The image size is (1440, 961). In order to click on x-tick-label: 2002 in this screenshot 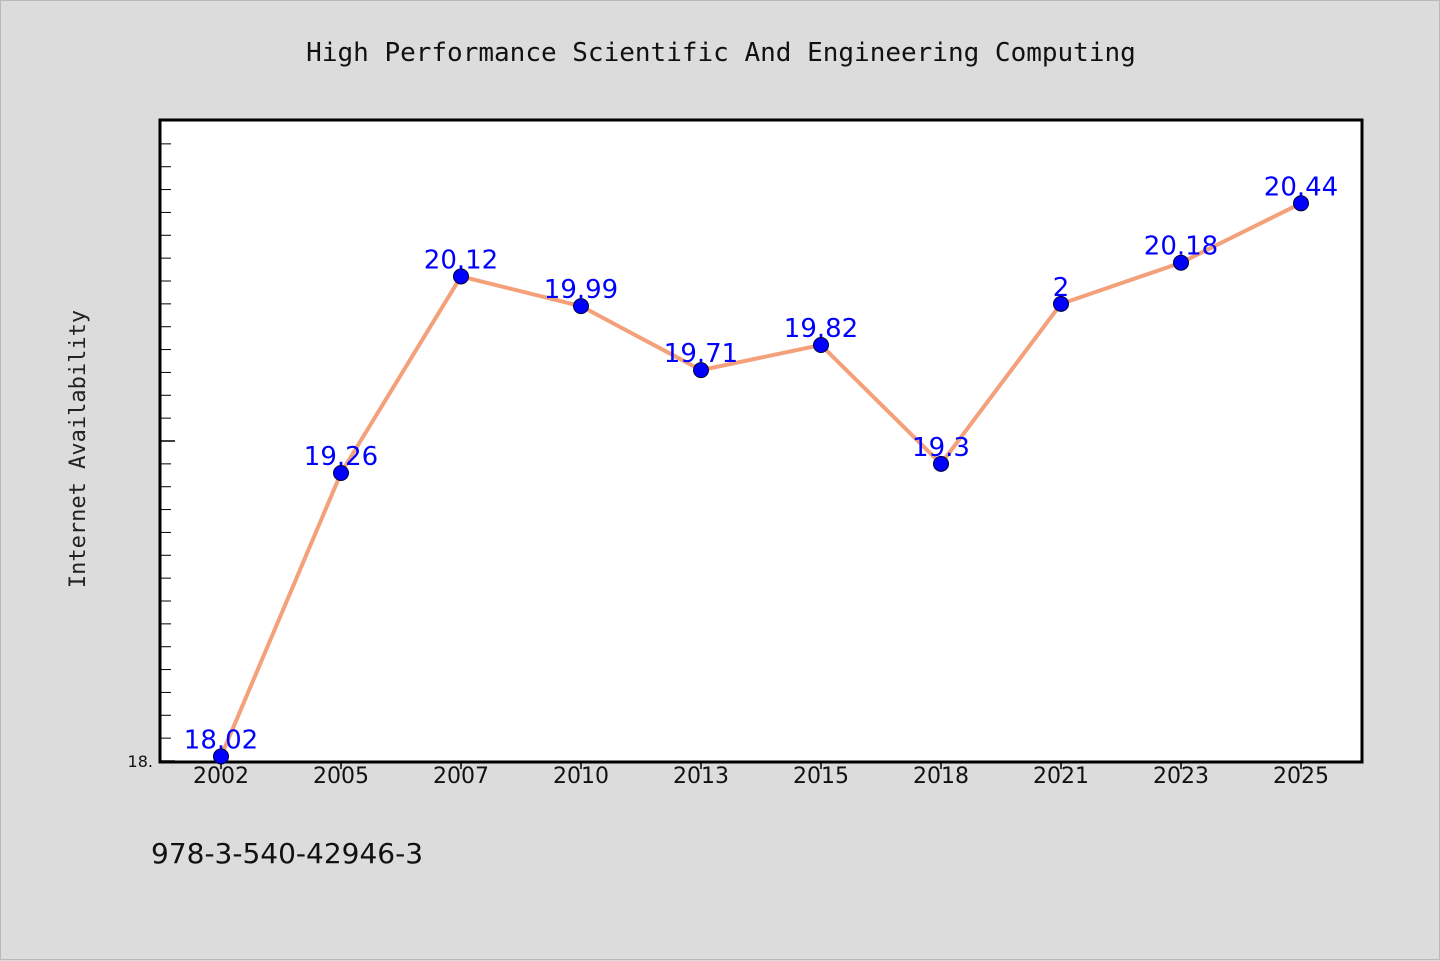, I will do `click(221, 776)`.